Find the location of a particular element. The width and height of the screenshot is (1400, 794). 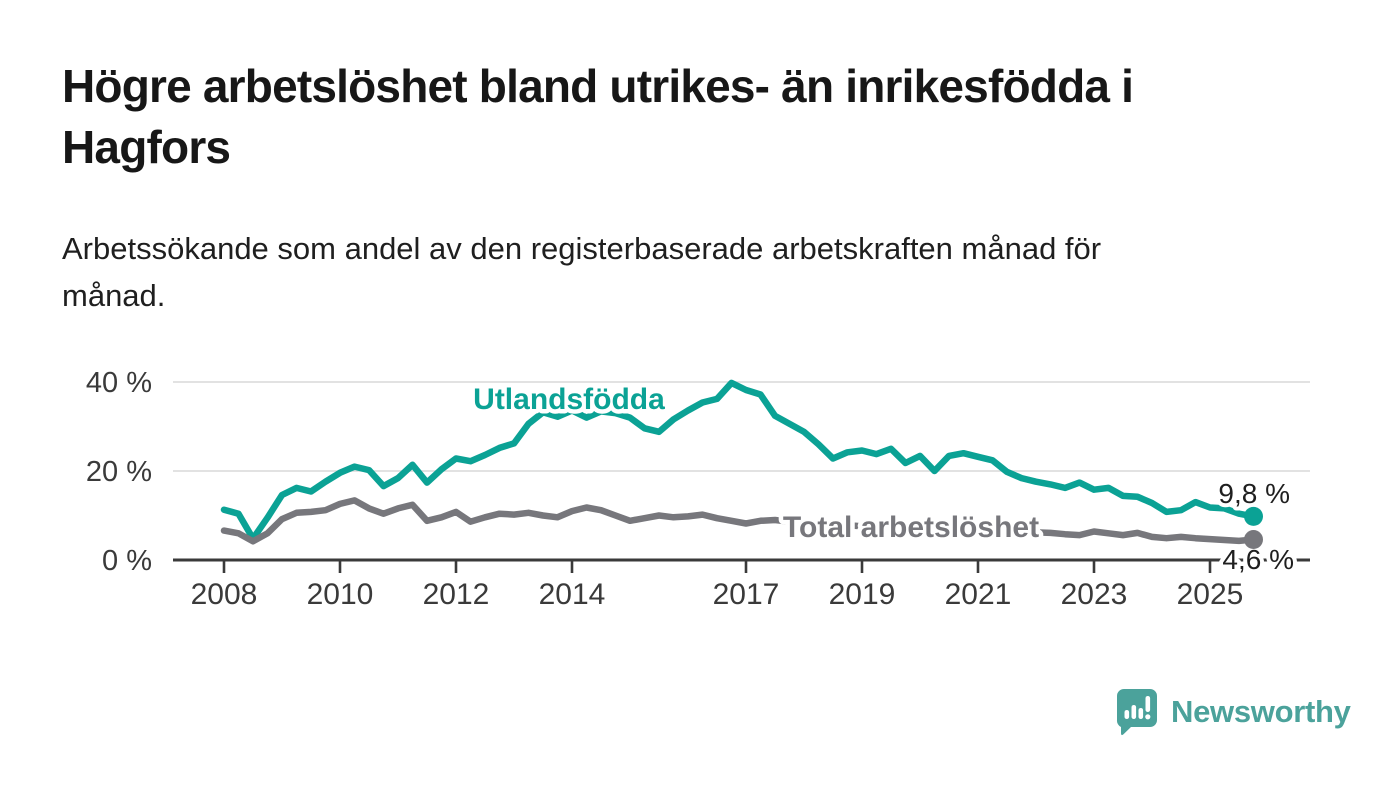

x-axis-tick-label: 2008 is located at coordinates (224, 594).